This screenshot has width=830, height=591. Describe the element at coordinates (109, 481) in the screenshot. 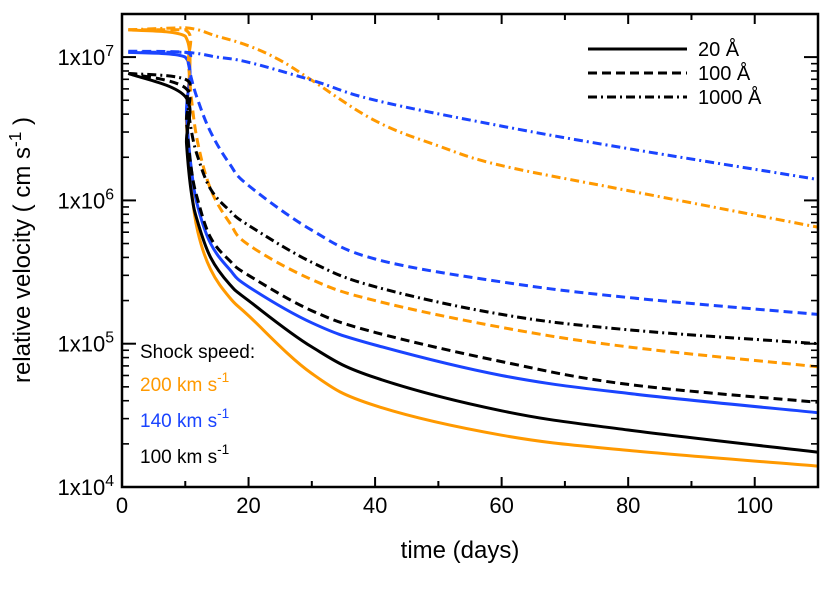

I see `superscript: 4` at that location.